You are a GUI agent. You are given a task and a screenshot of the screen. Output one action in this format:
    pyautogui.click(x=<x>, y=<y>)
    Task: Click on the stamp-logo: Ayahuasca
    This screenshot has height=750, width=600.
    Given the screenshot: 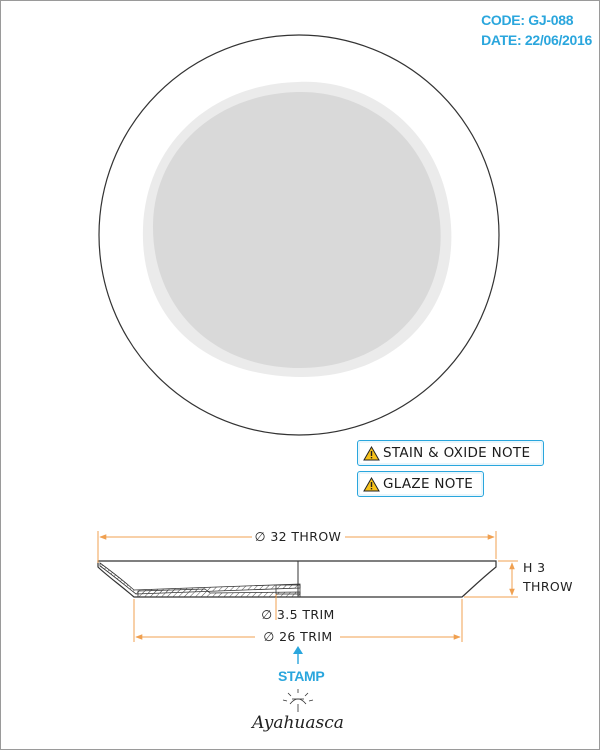 What is the action you would take?
    pyautogui.click(x=297, y=711)
    